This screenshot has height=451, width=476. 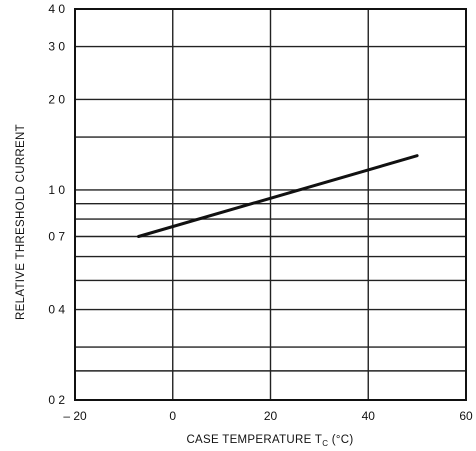 What do you see at coordinates (56, 236) in the screenshot?
I see `y-tick-label: 0 7` at bounding box center [56, 236].